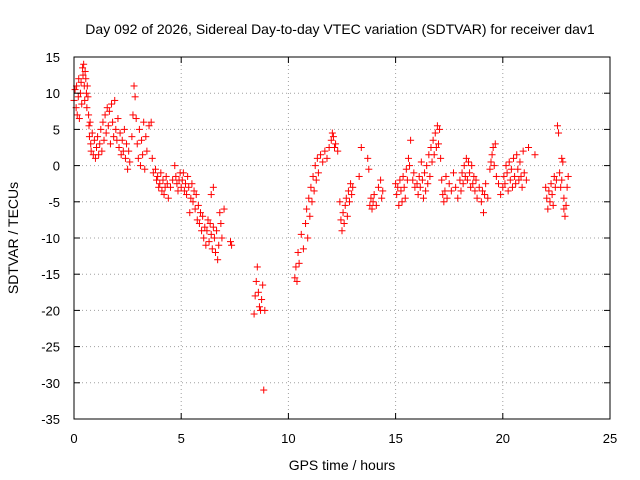 The image size is (640, 480). I want to click on y-axis-label: SDTVAR / TECUs, so click(13, 238).